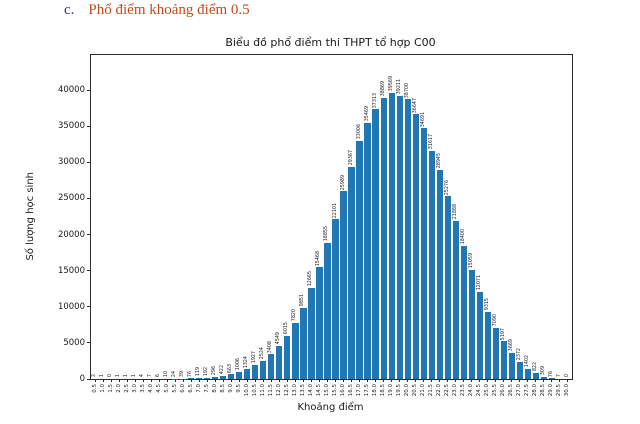  What do you see at coordinates (143, 376) in the screenshot?
I see `bar-value-label: 4` at bounding box center [143, 376].